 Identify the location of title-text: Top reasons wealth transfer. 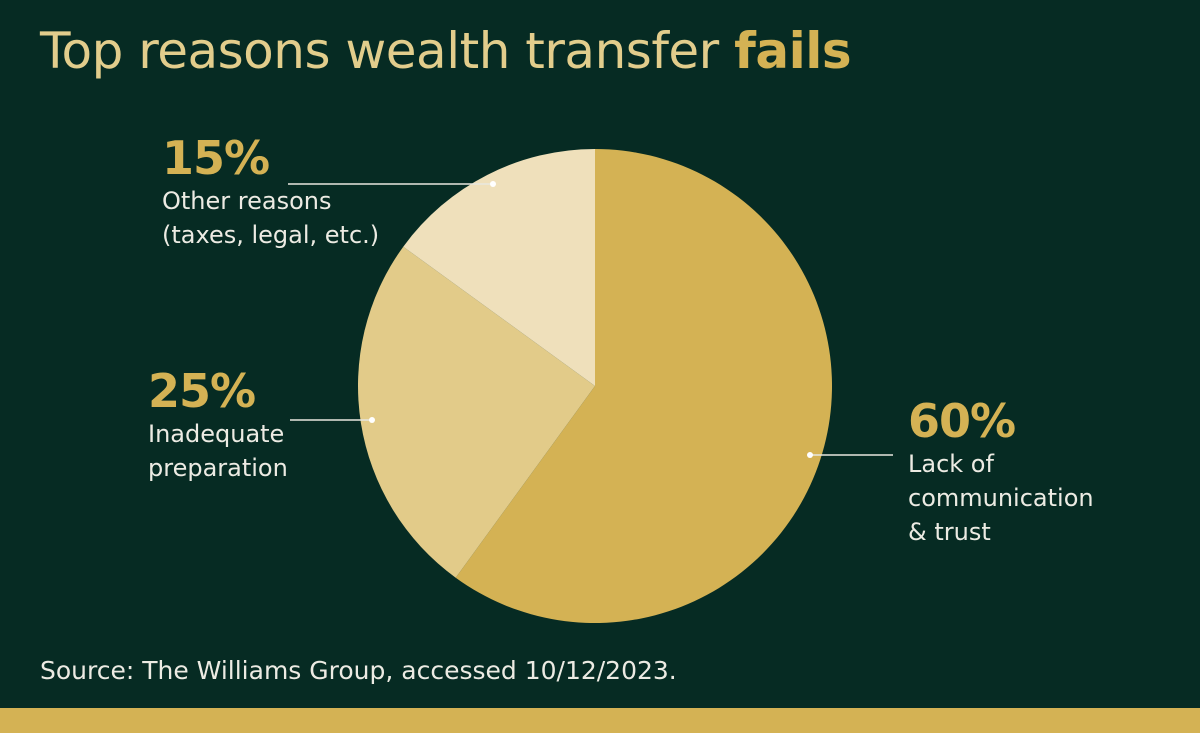
(387, 51).